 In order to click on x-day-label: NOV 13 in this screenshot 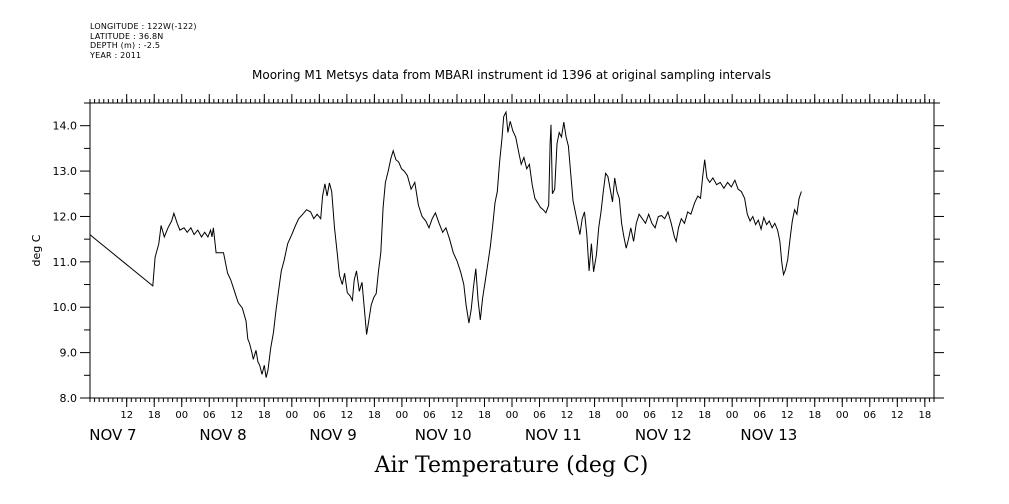, I will do `click(768, 435)`.